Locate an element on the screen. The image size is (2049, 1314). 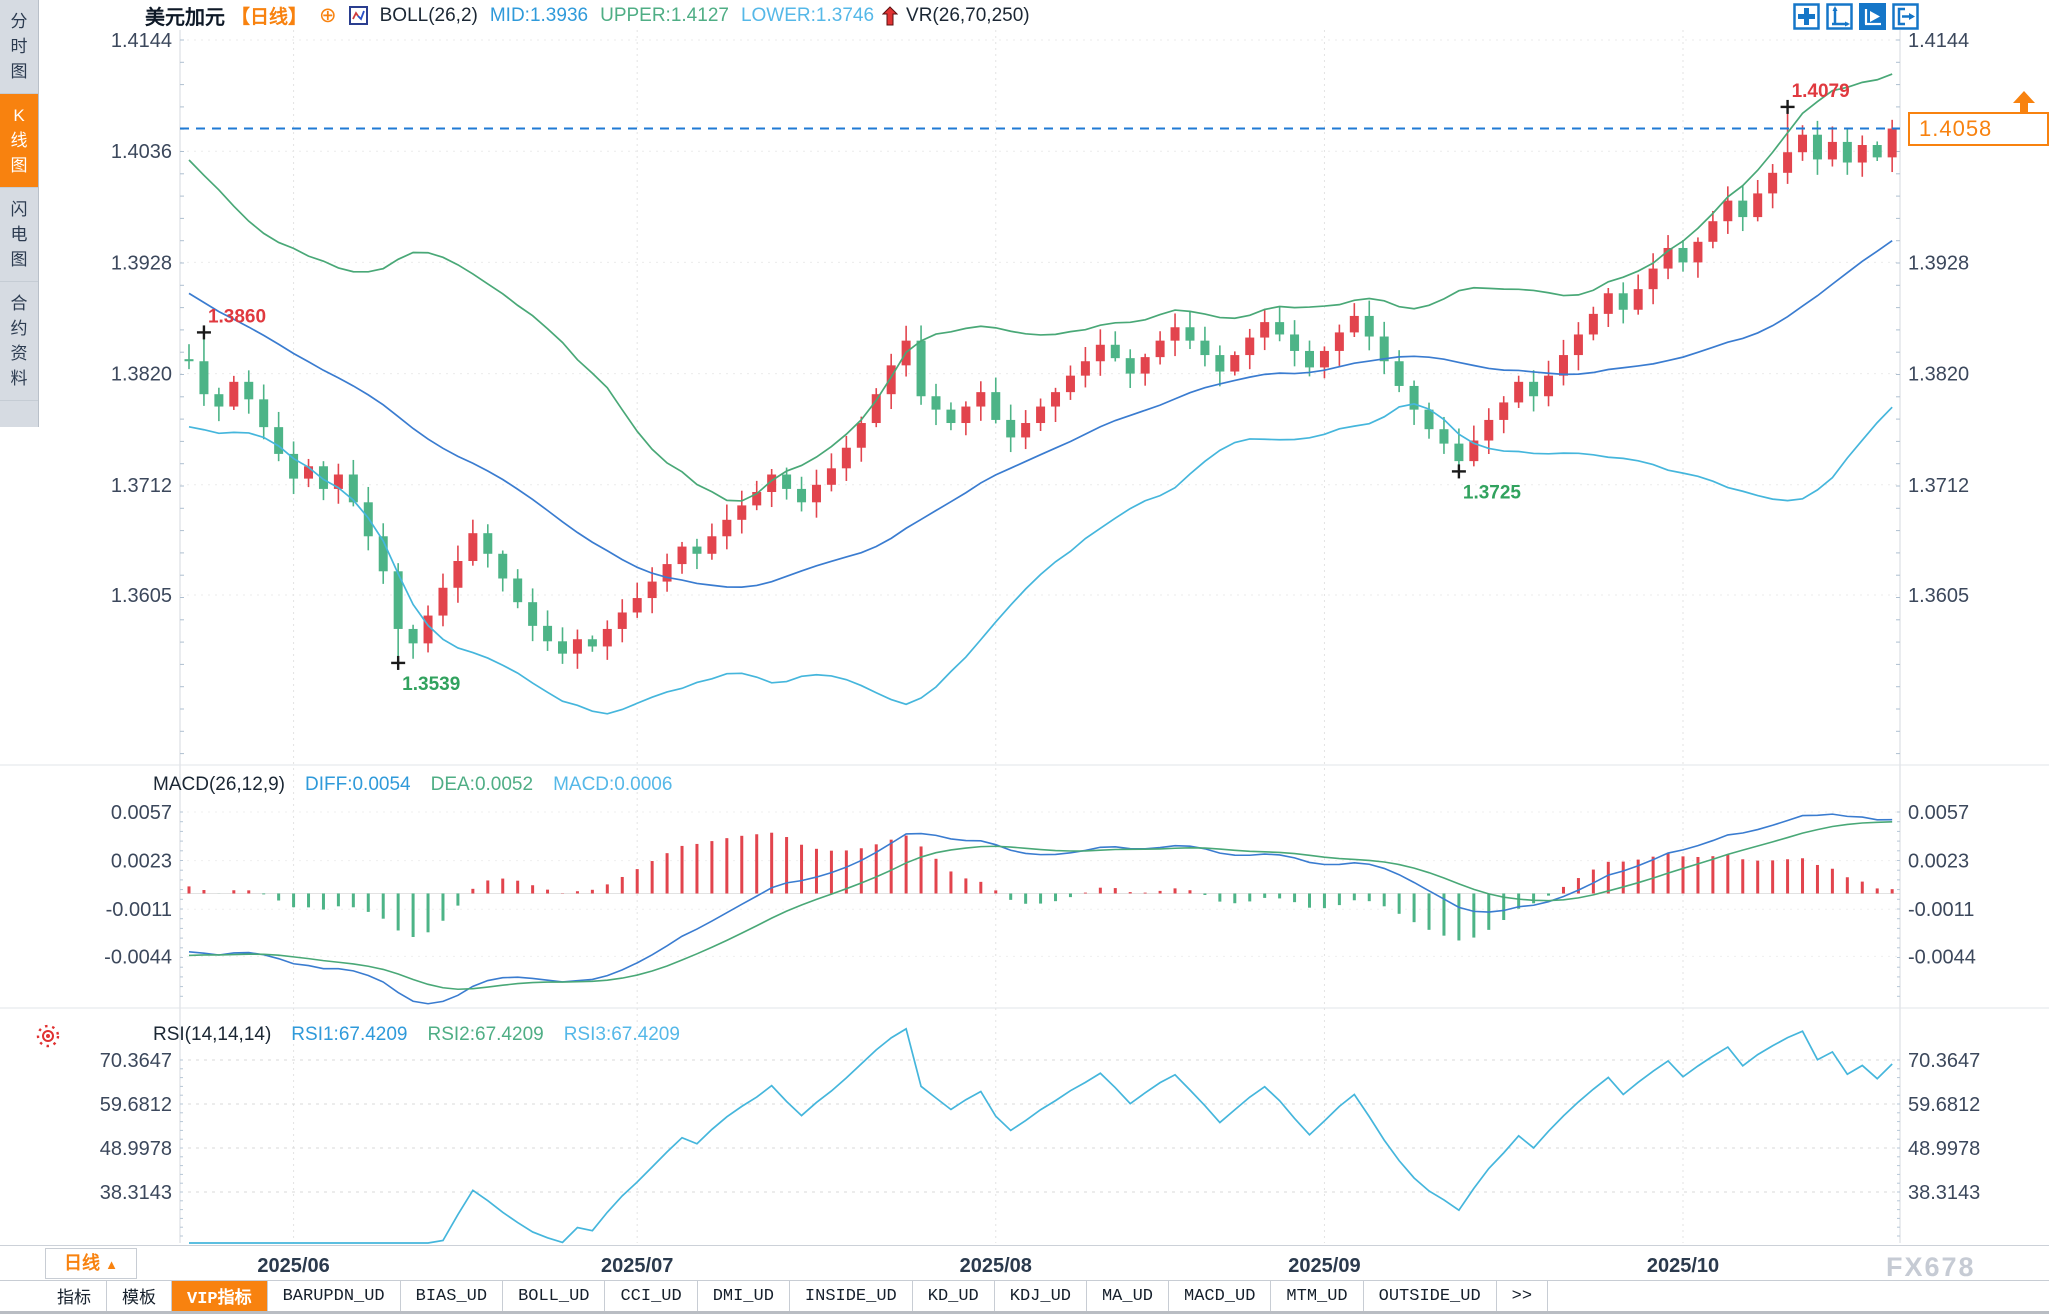
x-axis-label: 2025/07 is located at coordinates (637, 1266).